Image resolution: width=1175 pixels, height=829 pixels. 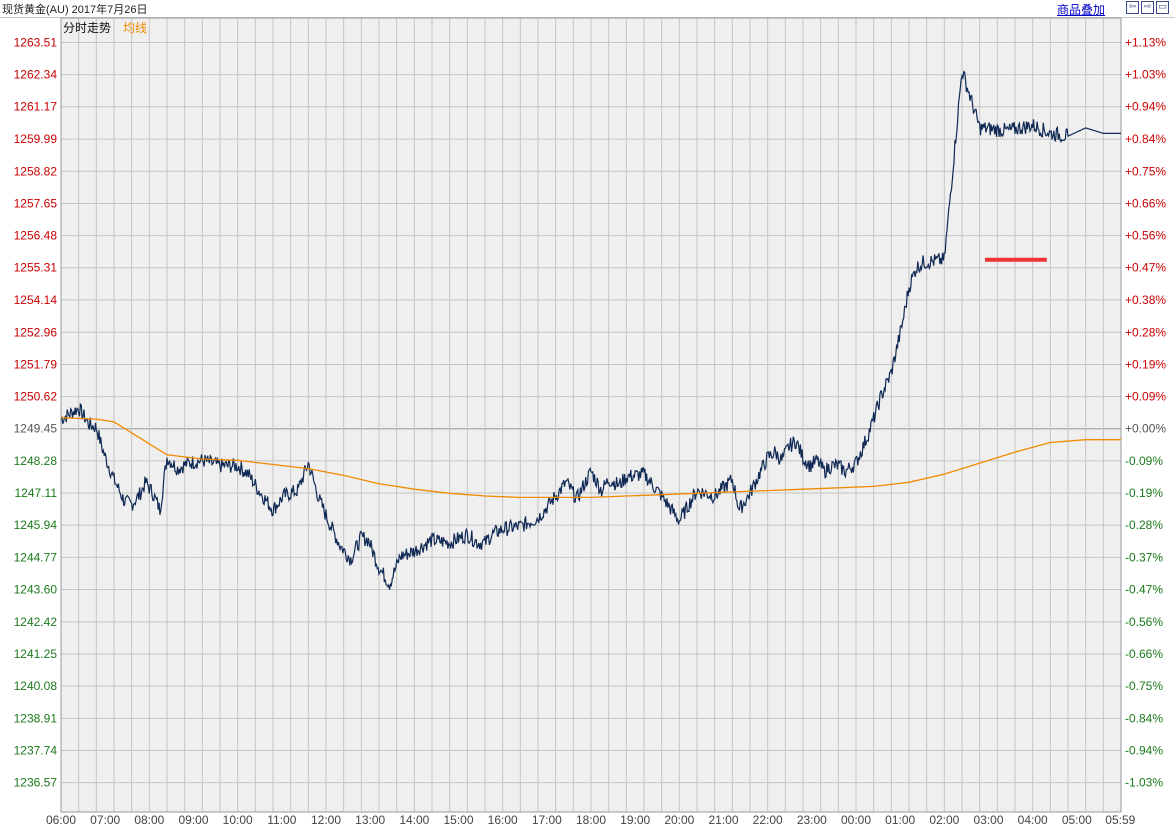 I want to click on x-tick-label: 05:59, so click(x=1120, y=820).